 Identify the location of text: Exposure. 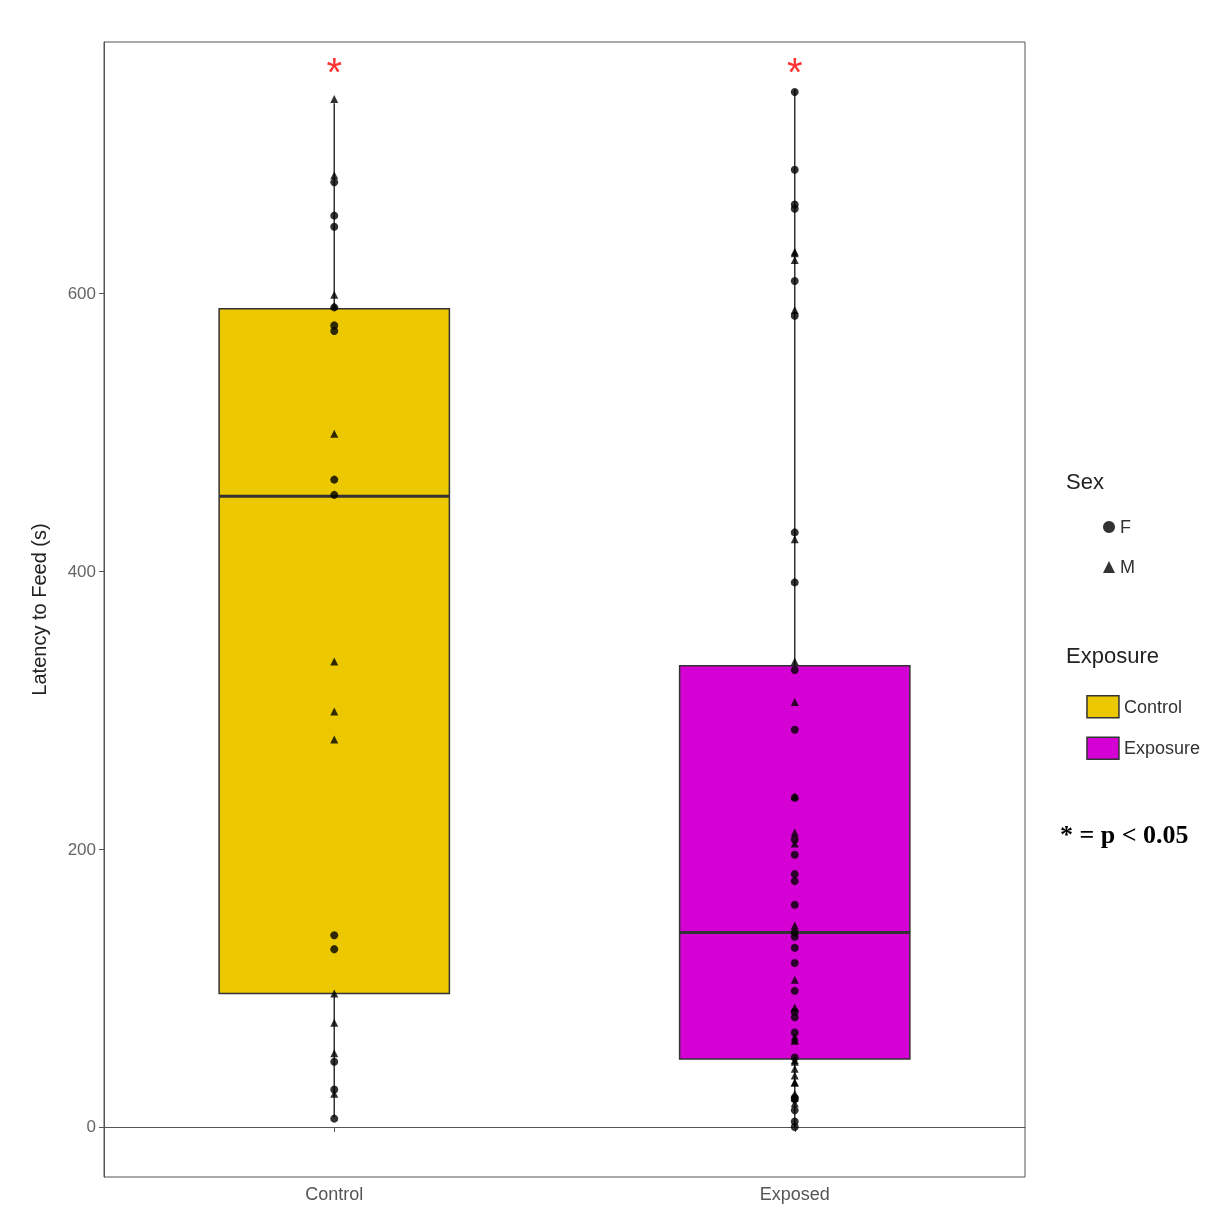
(1112, 655).